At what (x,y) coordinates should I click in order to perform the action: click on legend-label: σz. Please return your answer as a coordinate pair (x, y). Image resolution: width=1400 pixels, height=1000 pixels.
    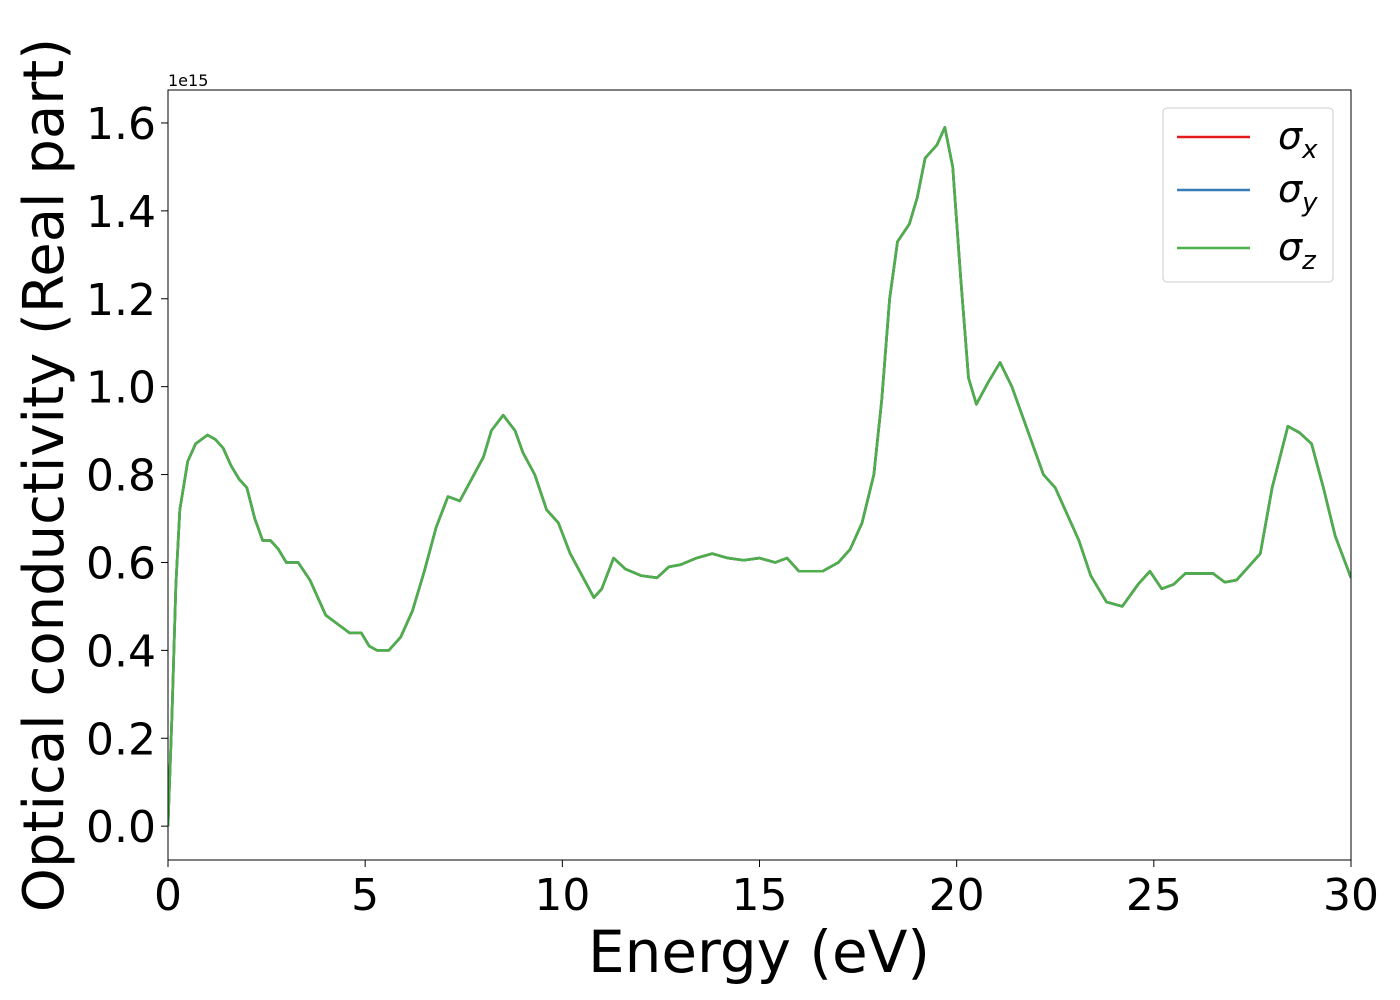
    Looking at the image, I should click on (1297, 250).